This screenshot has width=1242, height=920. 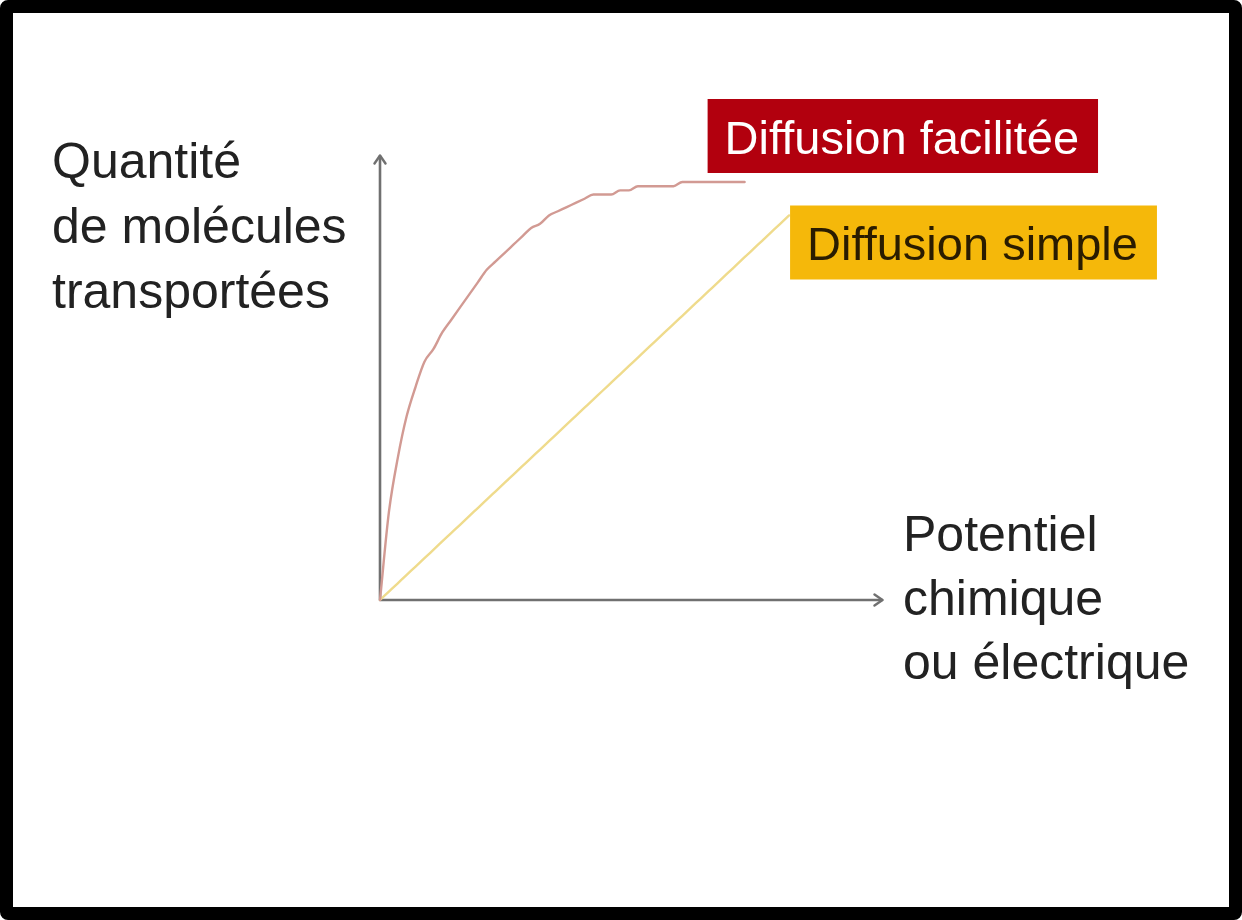 What do you see at coordinates (199, 226) in the screenshot?
I see `y-axis-title: Quantité de molécules transportées` at bounding box center [199, 226].